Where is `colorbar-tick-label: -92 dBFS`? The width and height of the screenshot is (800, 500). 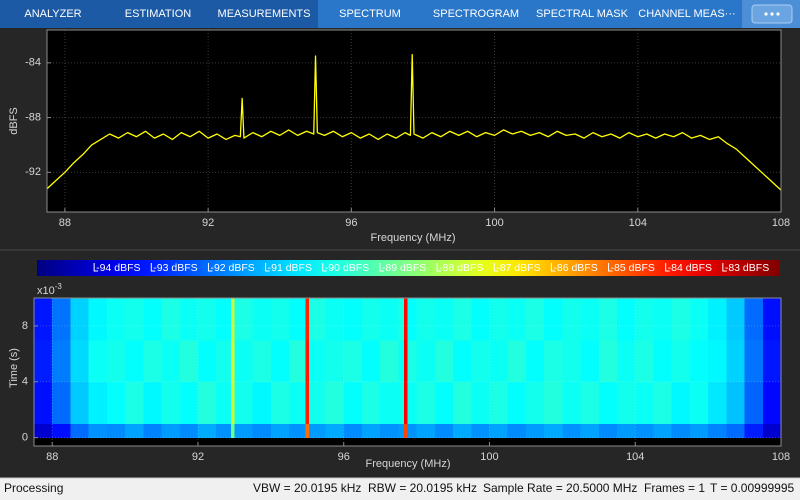 colorbar-tick-label: -92 dBFS is located at coordinates (232, 268).